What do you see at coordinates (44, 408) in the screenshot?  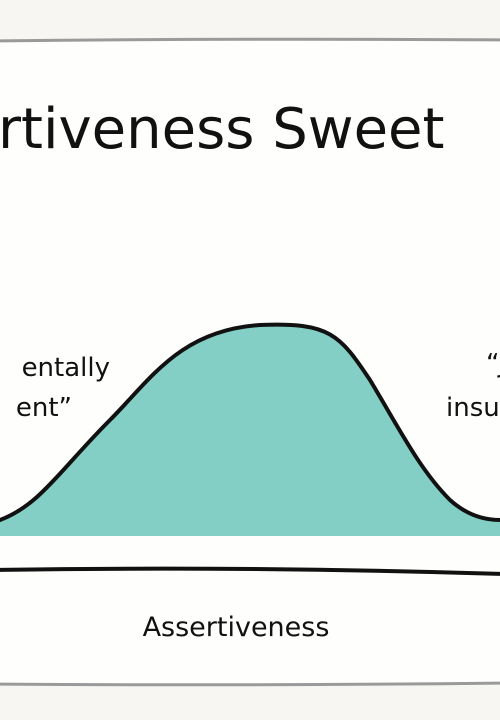 I see `left-annotation-line: ent”` at bounding box center [44, 408].